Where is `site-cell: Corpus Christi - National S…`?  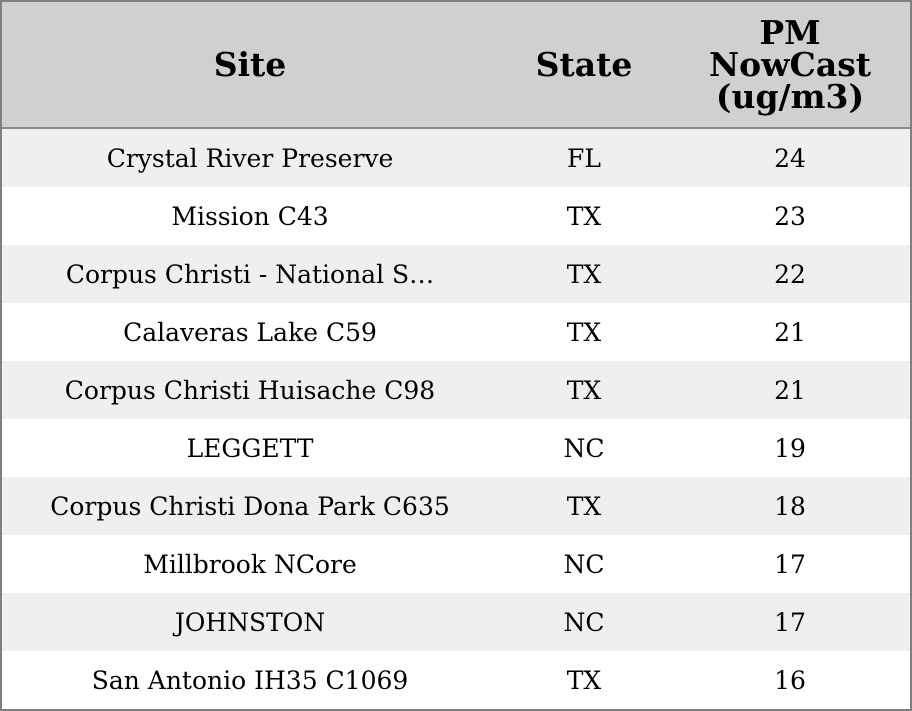
site-cell: Corpus Christi - National S… is located at coordinates (250, 274).